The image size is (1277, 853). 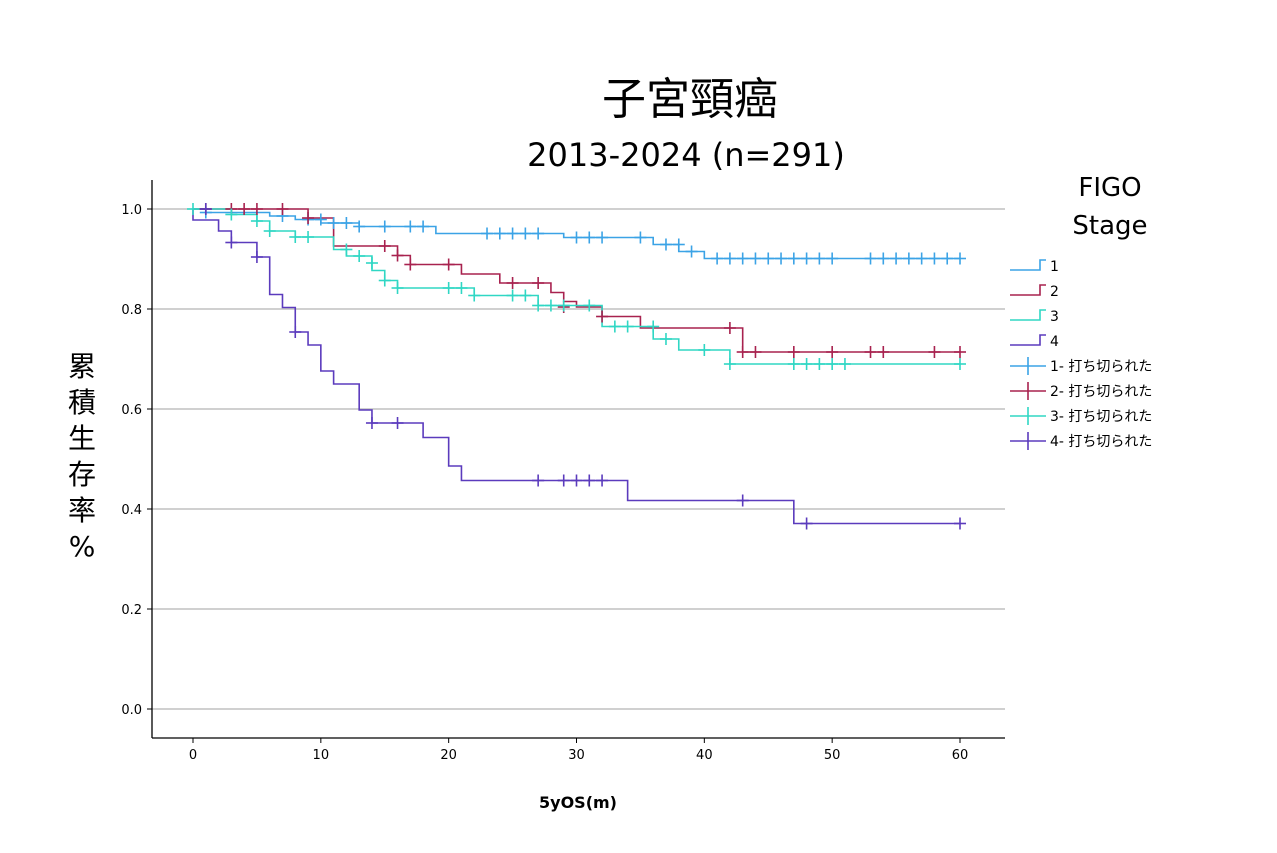 I want to click on x-tick-label: 20, so click(x=448, y=755).